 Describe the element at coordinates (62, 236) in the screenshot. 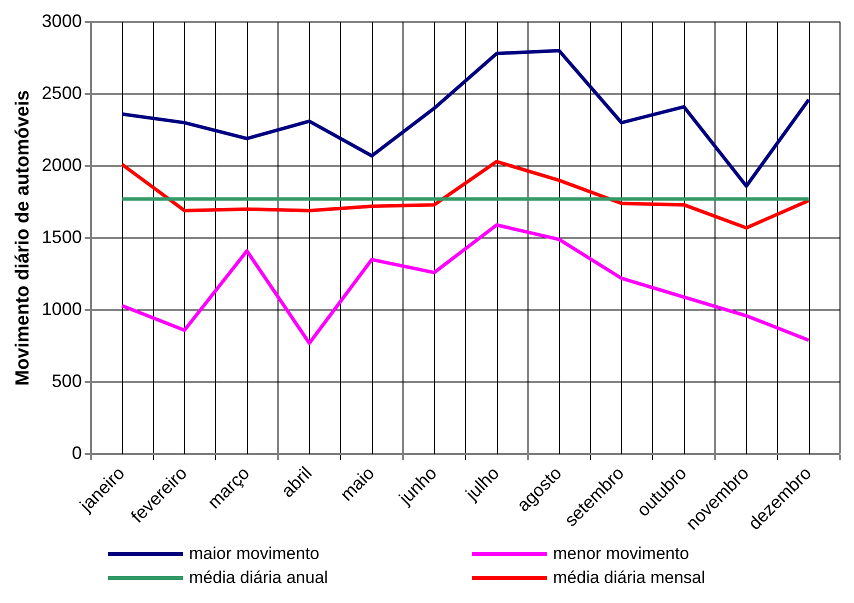

I see `y-tick-label: 1500` at that location.